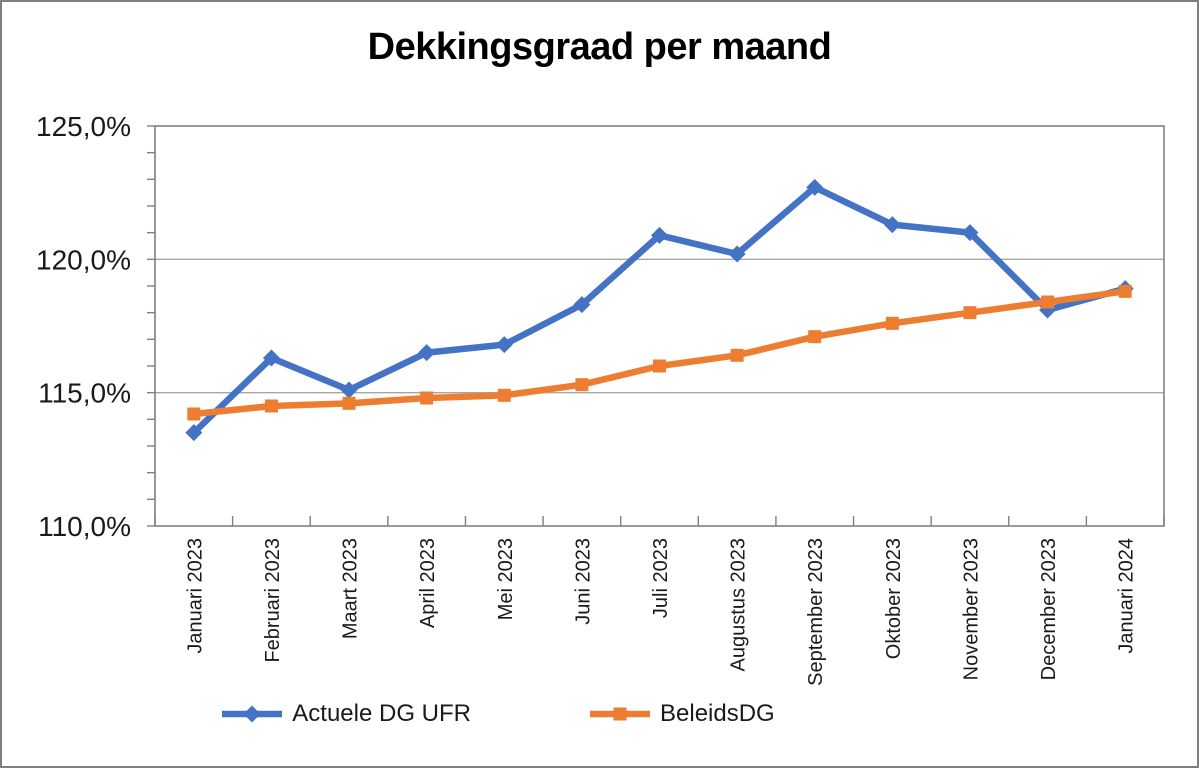 The width and height of the screenshot is (1199, 768). What do you see at coordinates (971, 609) in the screenshot?
I see `x-axis-label: November 2023` at bounding box center [971, 609].